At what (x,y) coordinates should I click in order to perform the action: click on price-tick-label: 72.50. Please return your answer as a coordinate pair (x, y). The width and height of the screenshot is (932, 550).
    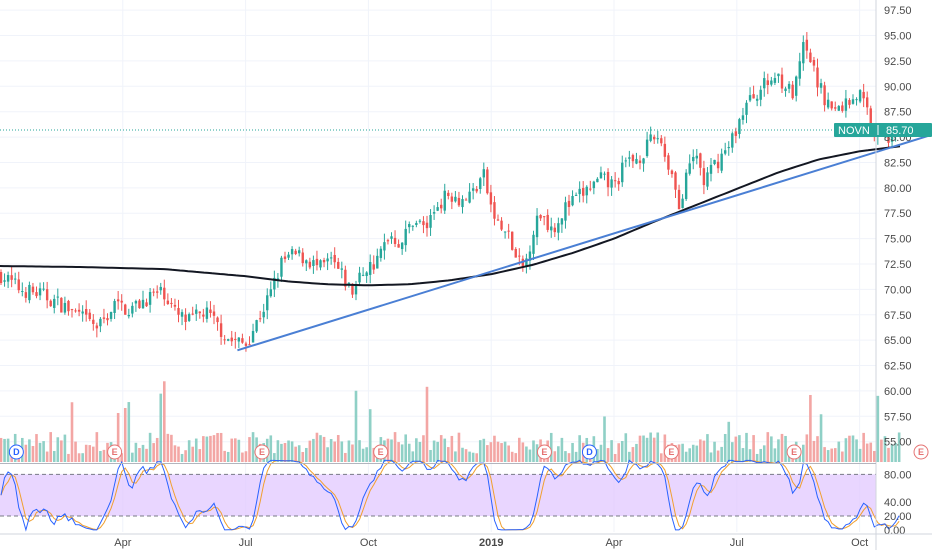
    Looking at the image, I should click on (898, 265).